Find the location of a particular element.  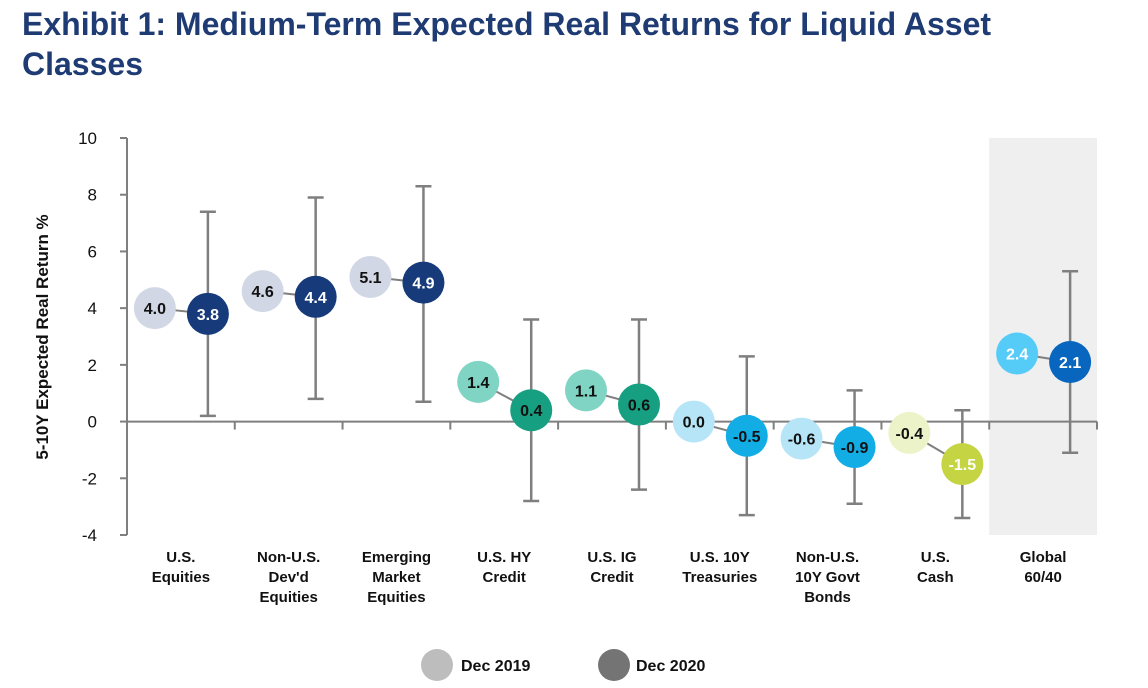

data-label-dec-2020: 0.6 is located at coordinates (639, 406).